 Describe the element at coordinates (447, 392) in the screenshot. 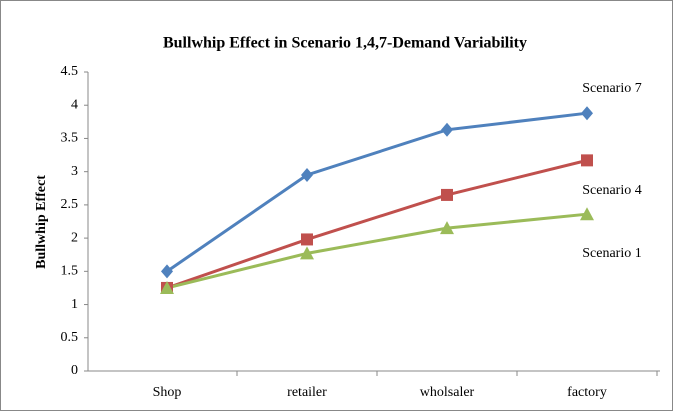

I see `x-tick-label: wholsaler` at that location.